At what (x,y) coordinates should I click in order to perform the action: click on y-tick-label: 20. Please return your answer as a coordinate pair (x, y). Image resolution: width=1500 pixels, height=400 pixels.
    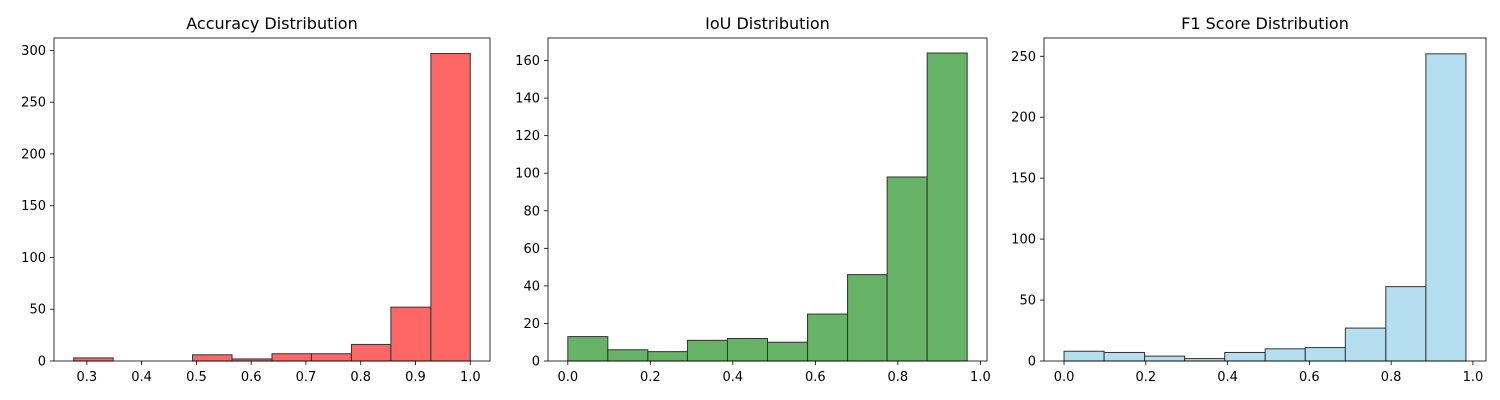
    Looking at the image, I should click on (531, 324).